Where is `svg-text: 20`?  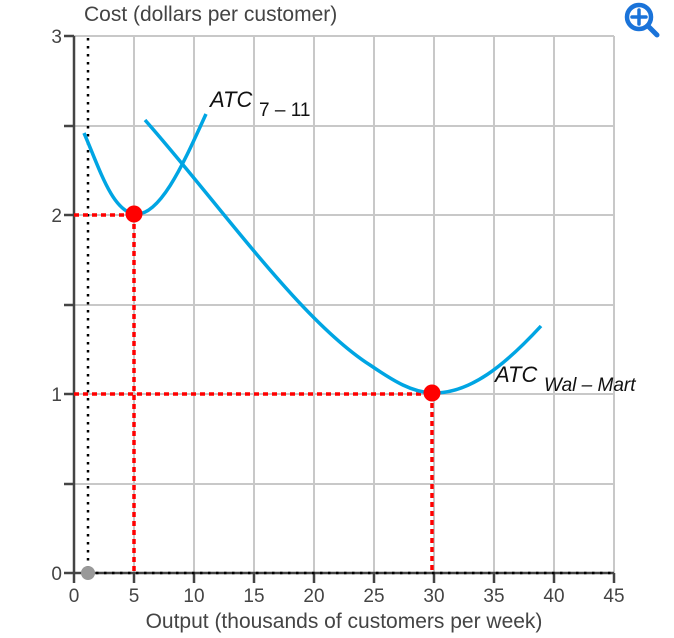 svg-text: 20 is located at coordinates (313, 596).